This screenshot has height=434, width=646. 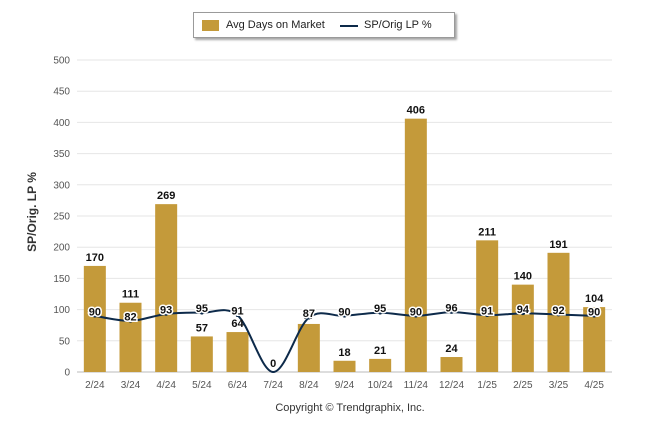 I want to click on x-tick-label: 7/24, so click(x=273, y=385).